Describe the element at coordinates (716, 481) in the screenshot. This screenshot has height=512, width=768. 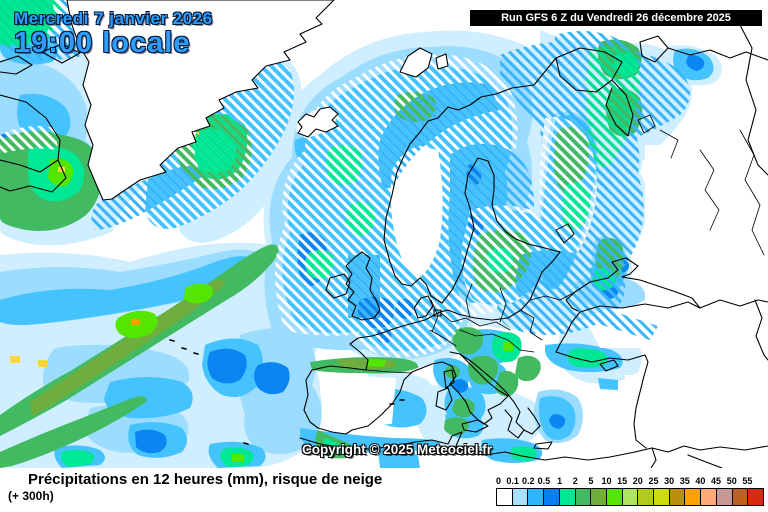
I see `legend-tick-label: 45` at that location.